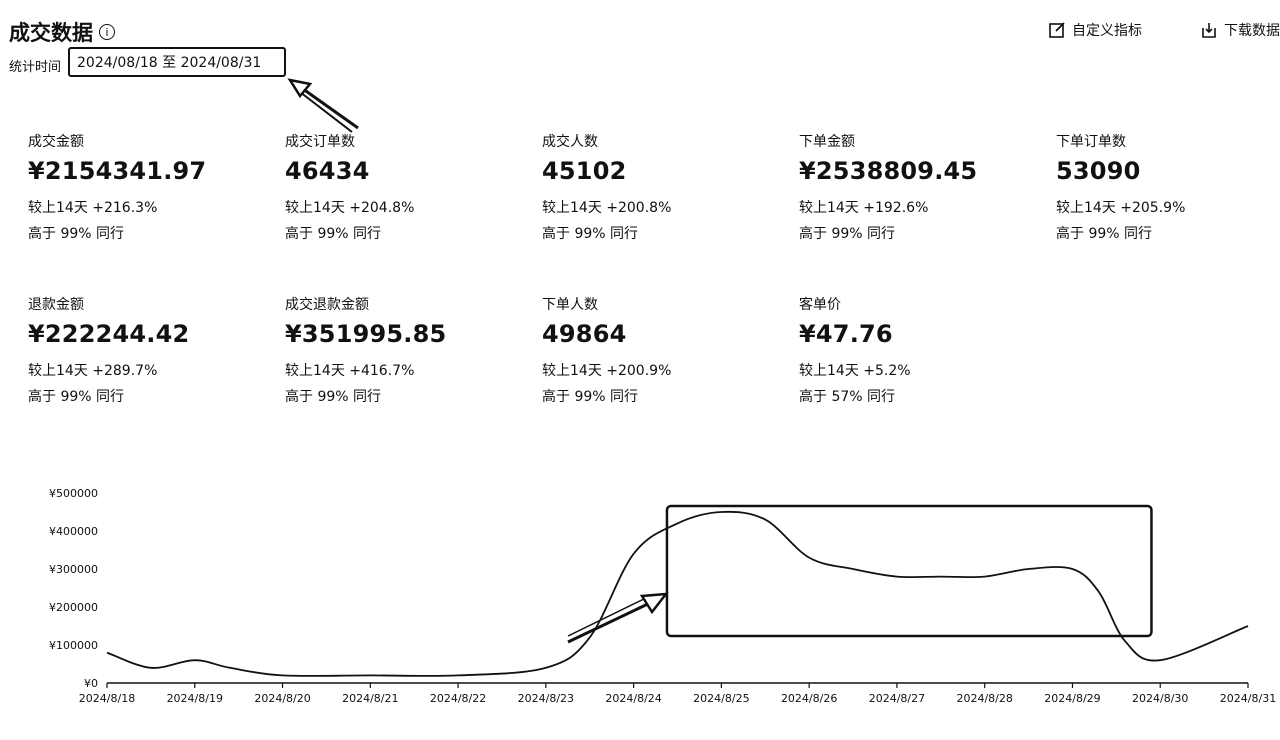 The height and width of the screenshot is (740, 1280). I want to click on metric-label: 下单金额, so click(827, 142).